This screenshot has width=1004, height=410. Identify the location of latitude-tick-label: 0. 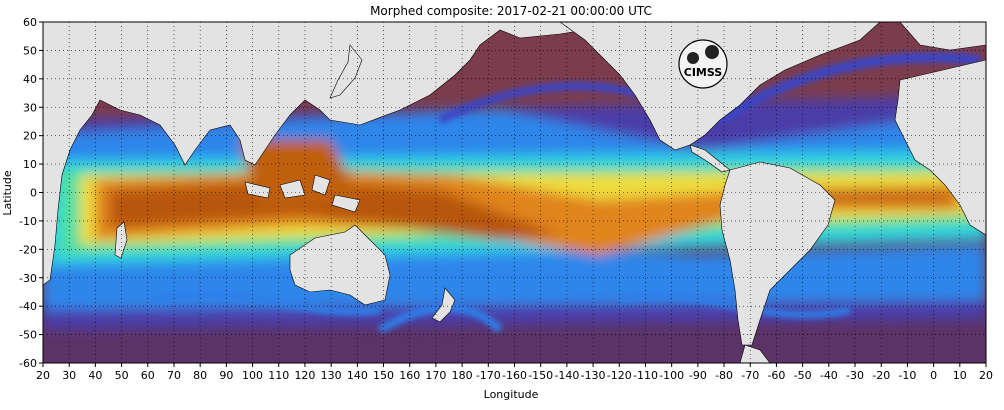
(33, 193).